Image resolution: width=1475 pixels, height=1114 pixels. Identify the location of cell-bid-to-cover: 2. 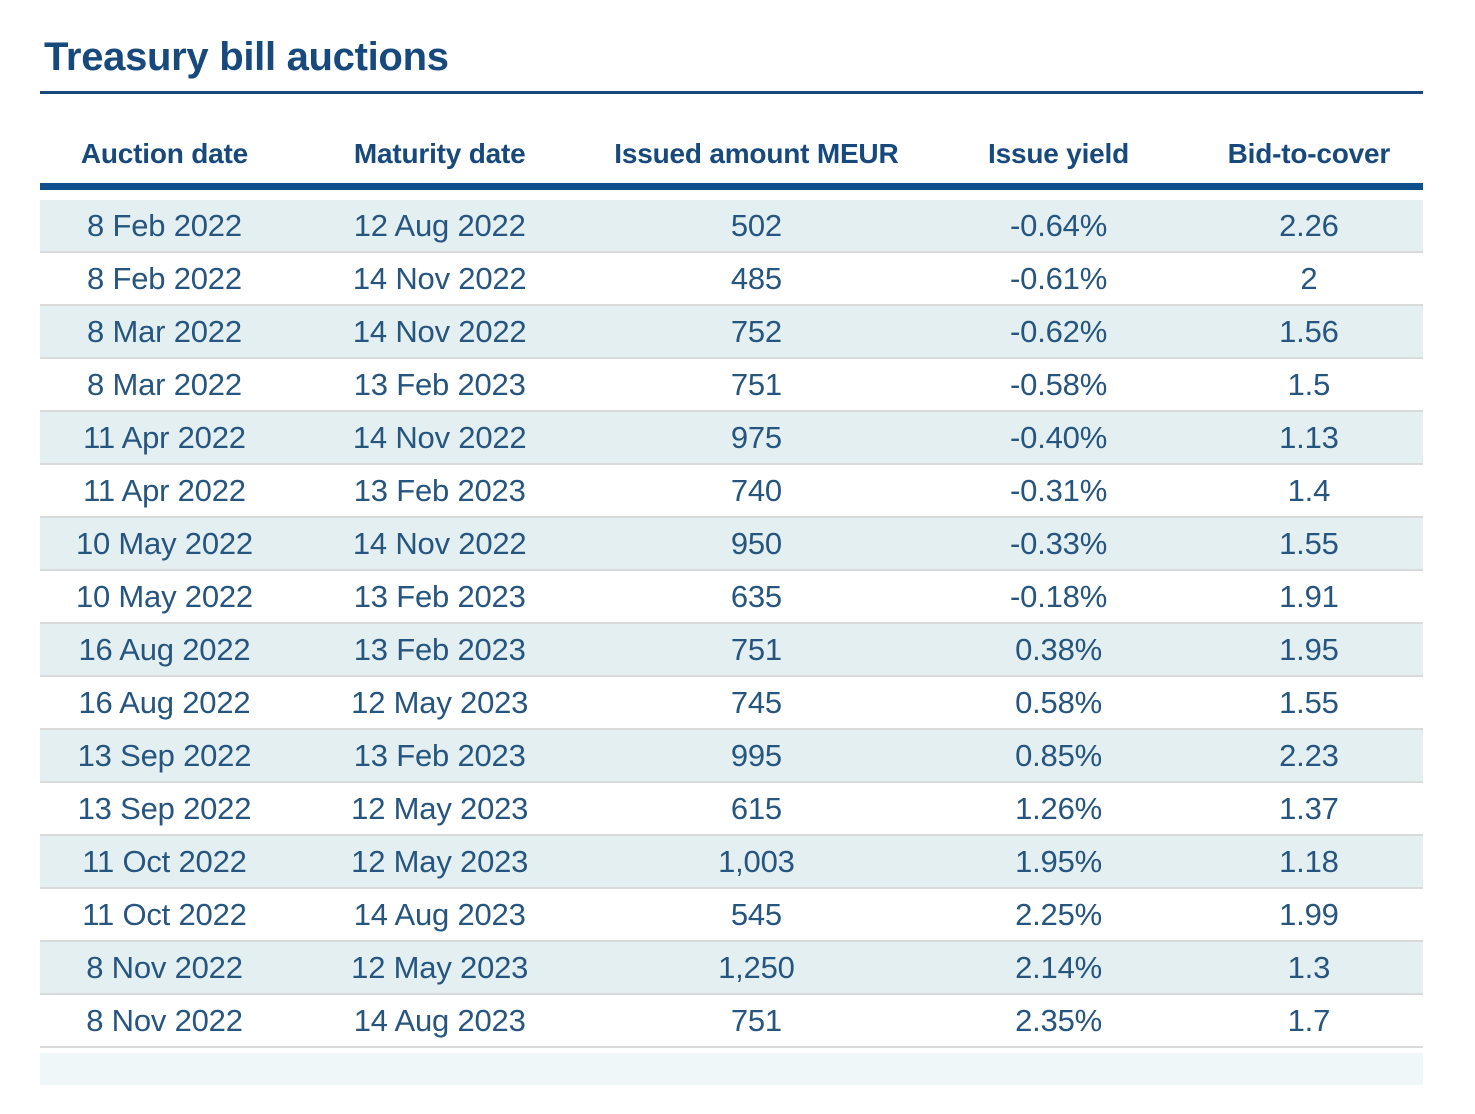
(1308, 279).